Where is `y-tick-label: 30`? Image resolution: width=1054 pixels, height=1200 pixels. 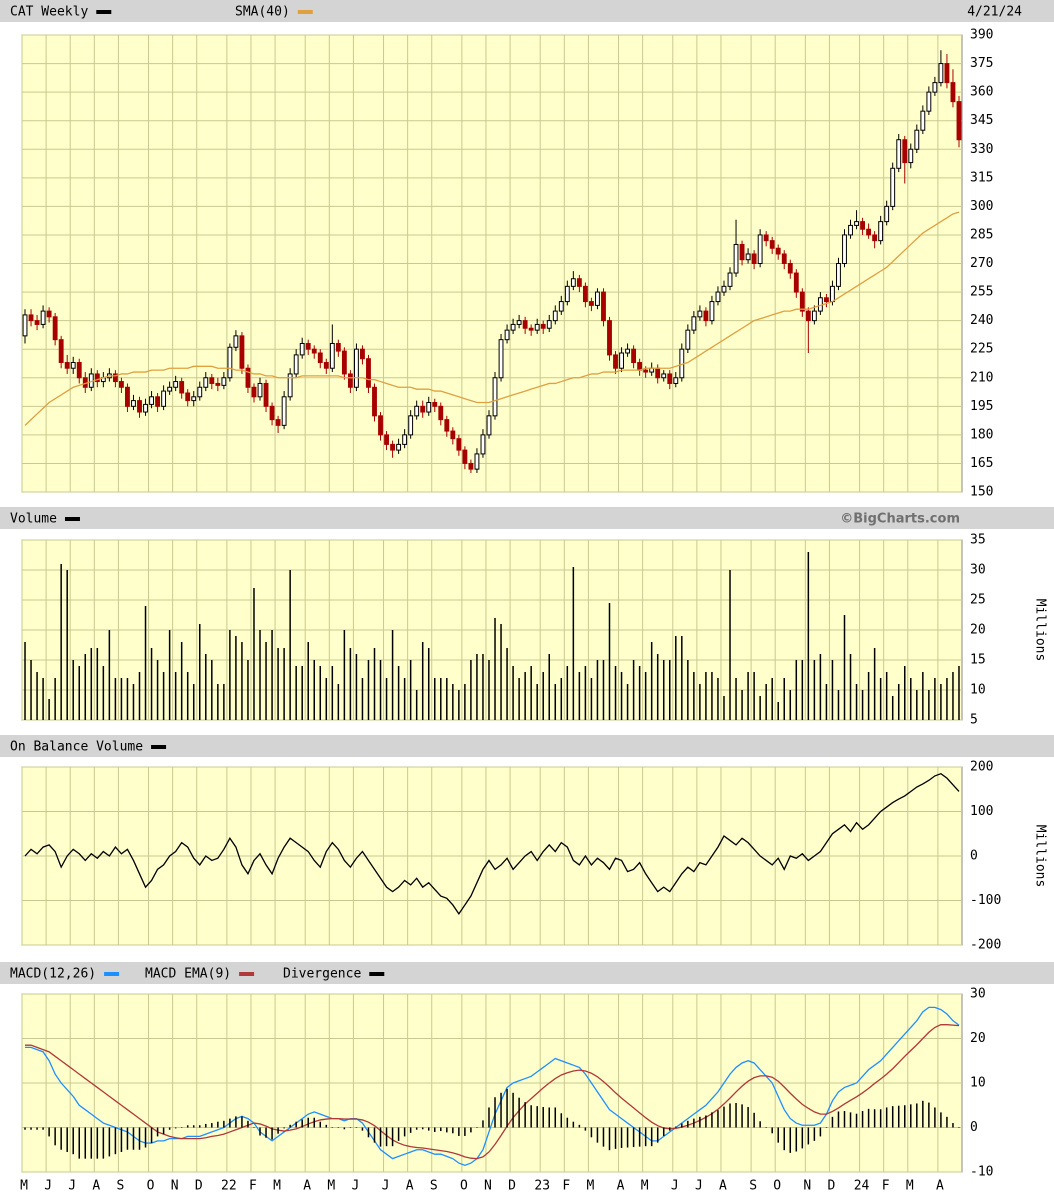
y-tick-label: 30 is located at coordinates (978, 570).